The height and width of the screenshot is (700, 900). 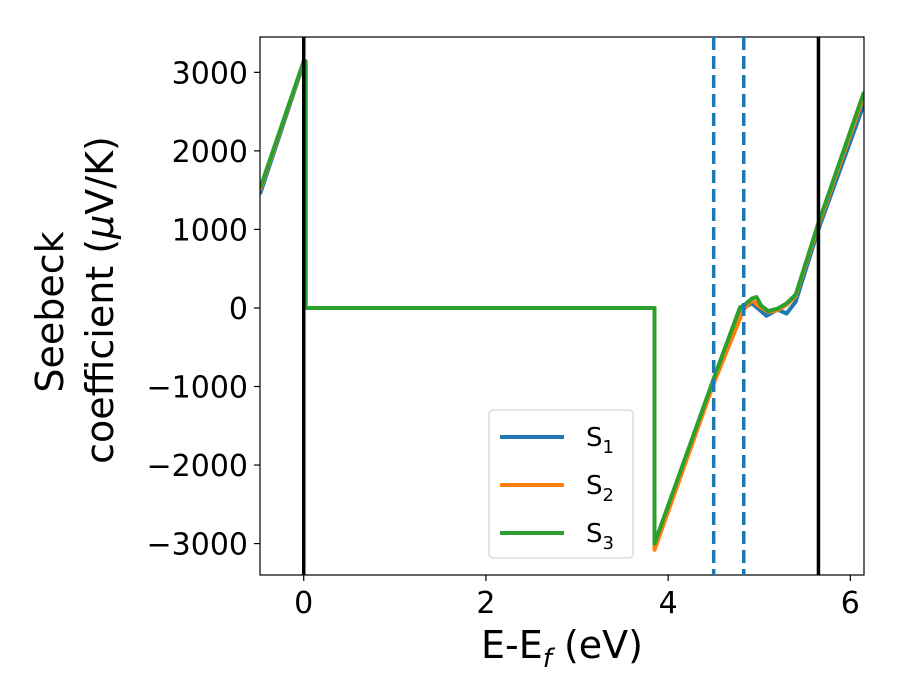 What do you see at coordinates (100, 175) in the screenshot?
I see `y-axis-label-suffix: V/K)` at bounding box center [100, 175].